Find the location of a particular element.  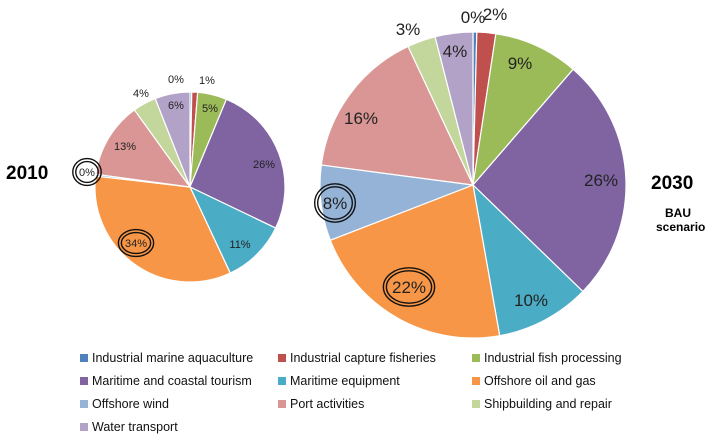

data-label-2010-maritime-equipment: 11% is located at coordinates (239, 245).